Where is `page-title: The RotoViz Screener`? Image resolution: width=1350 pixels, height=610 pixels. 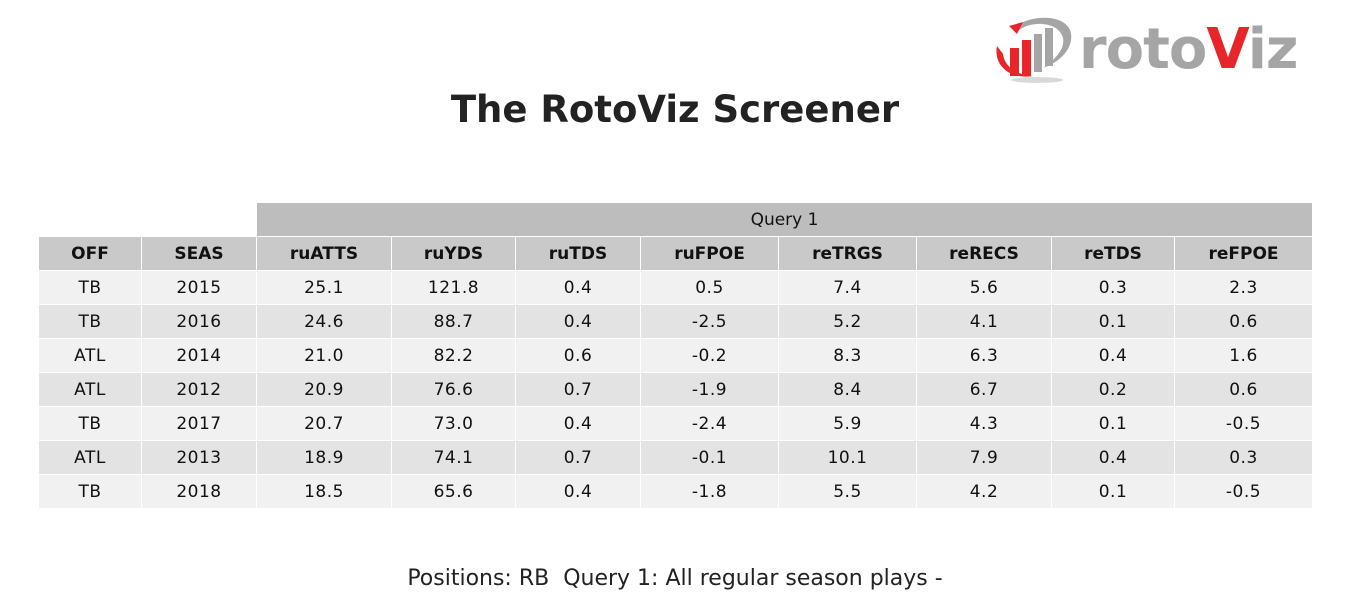
page-title: The RotoViz Screener is located at coordinates (675, 109).